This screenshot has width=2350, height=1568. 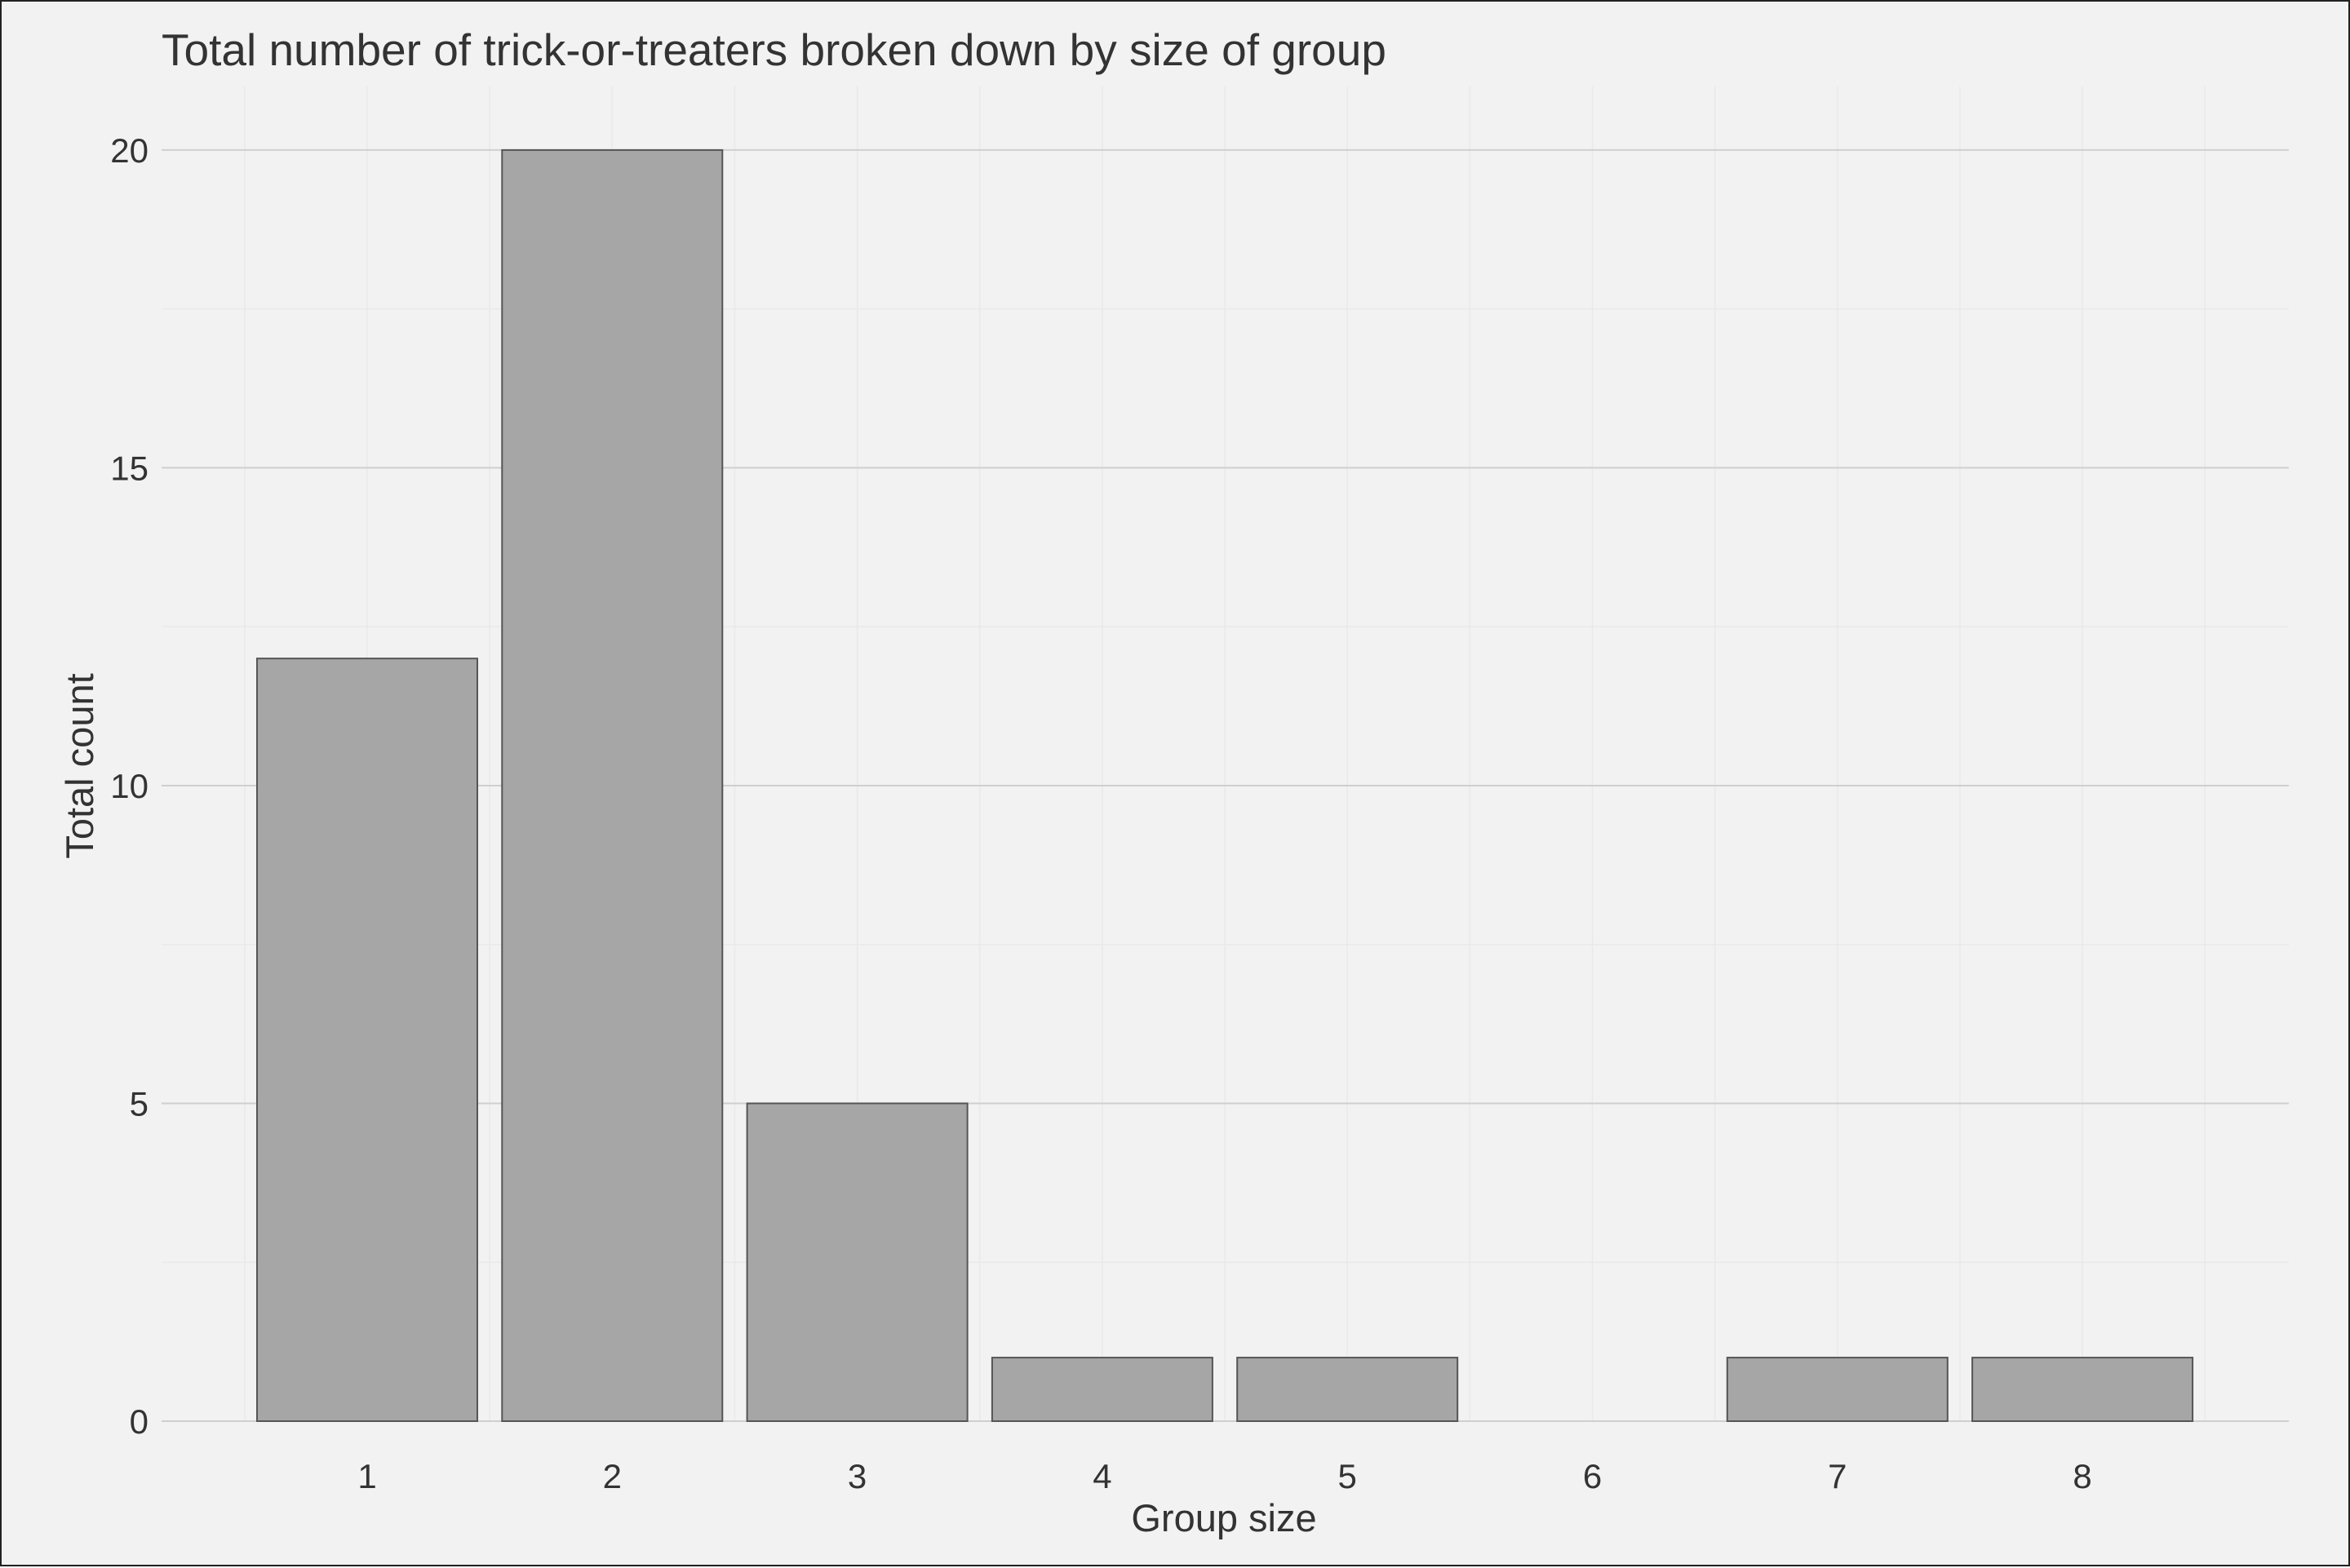 What do you see at coordinates (129, 150) in the screenshot?
I see `y-tick-label: 20` at bounding box center [129, 150].